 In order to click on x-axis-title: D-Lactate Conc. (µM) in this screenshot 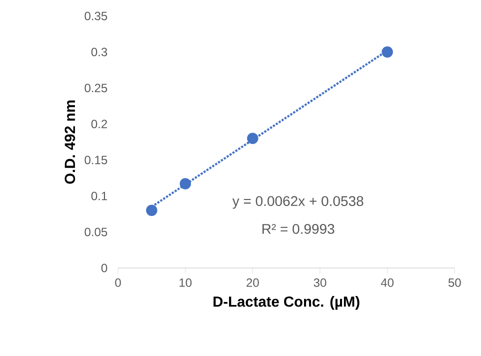, I will do `click(287, 303)`.